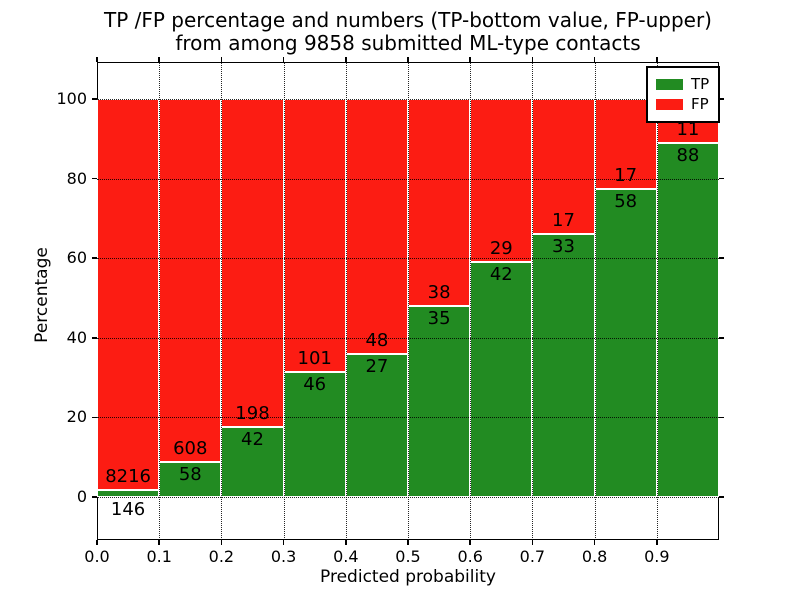 The image size is (800, 600). Describe the element at coordinates (470, 556) in the screenshot. I see `x-tick-label: 0.6` at that location.